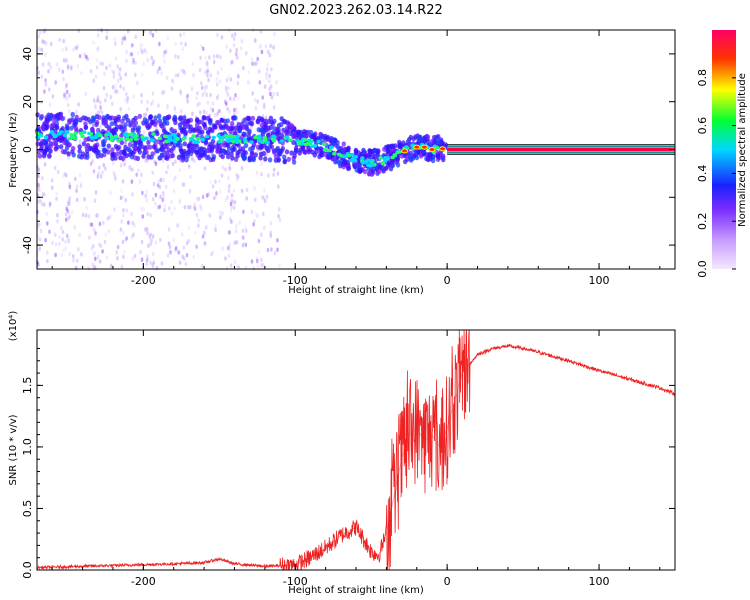  I want to click on colorbar-tick-label: 0.2, so click(702, 221).